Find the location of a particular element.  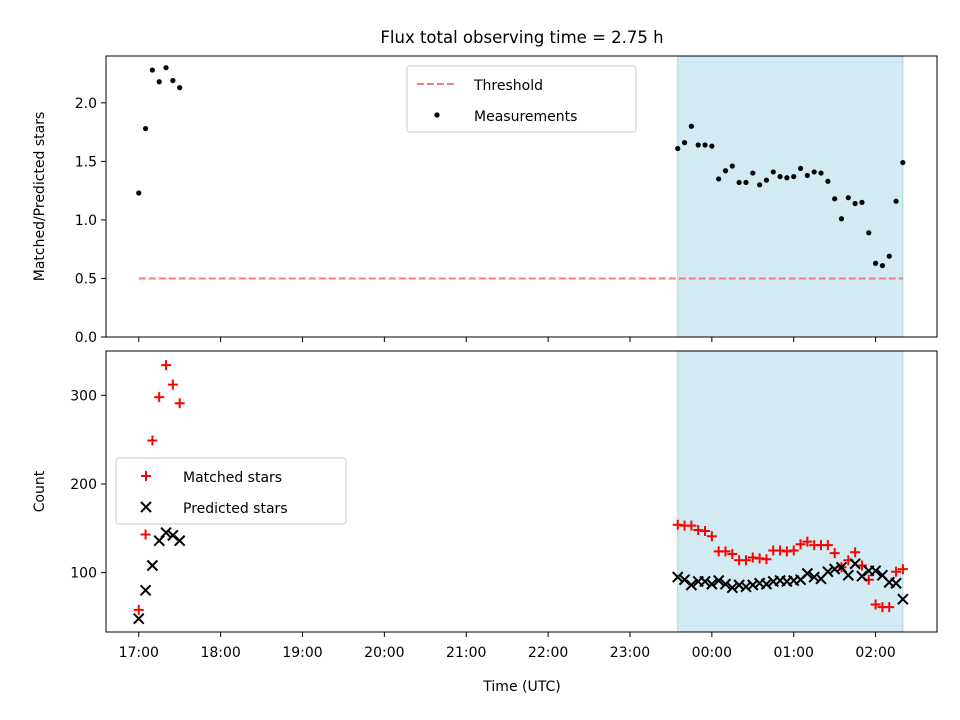

x-tick-label: 21:00 is located at coordinates (466, 653).